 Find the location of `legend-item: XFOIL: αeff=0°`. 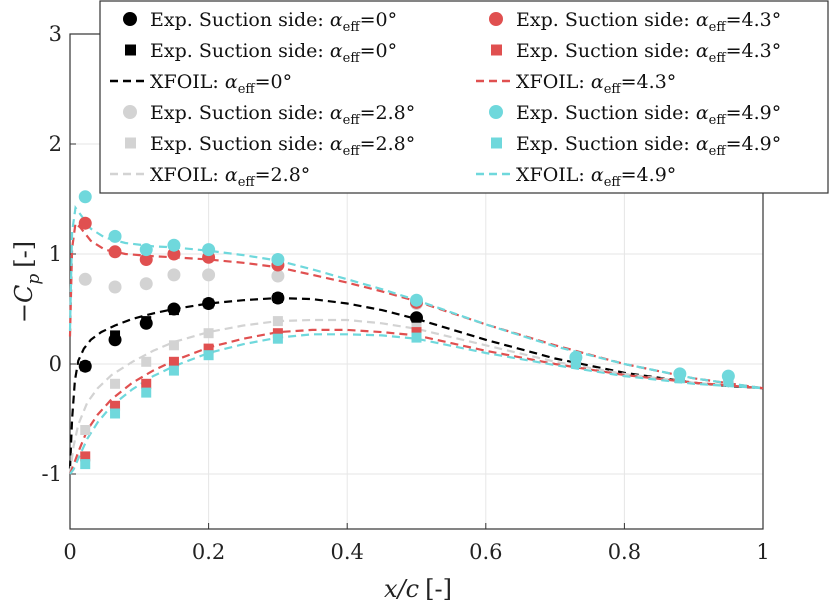

legend-item: XFOIL: αeff=0° is located at coordinates (201, 84).